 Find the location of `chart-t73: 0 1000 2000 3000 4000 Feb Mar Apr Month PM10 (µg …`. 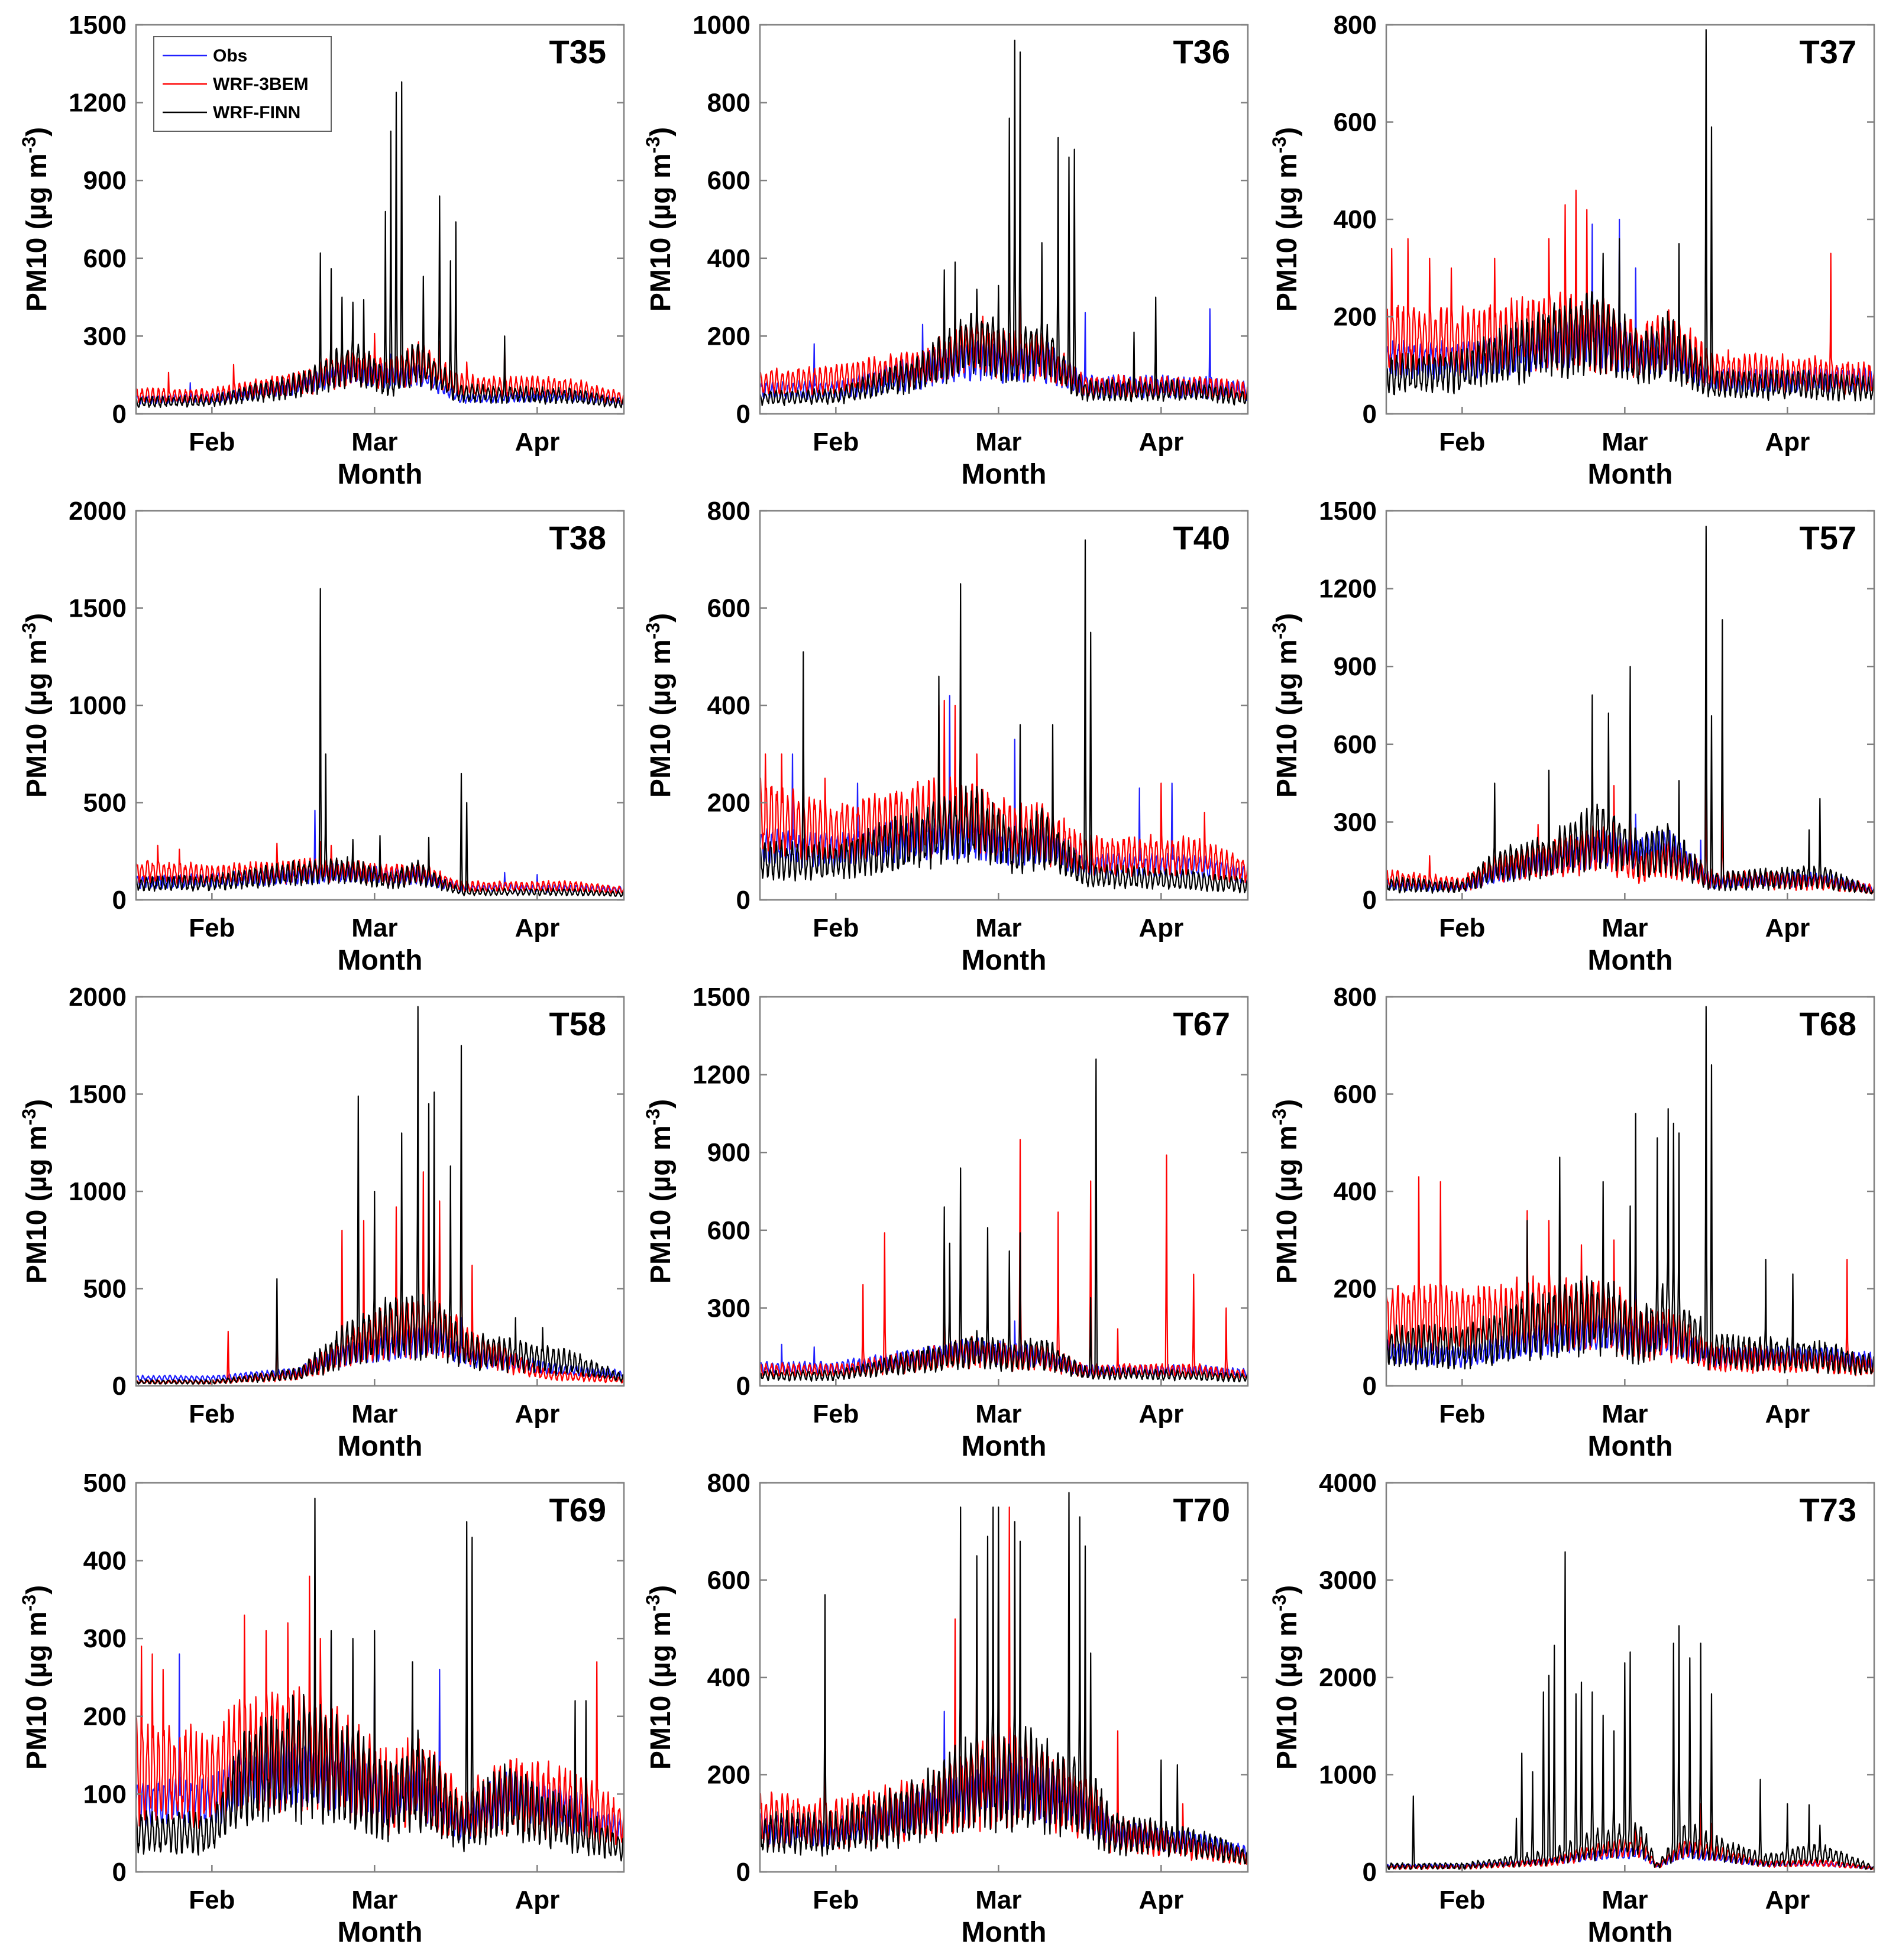

chart-t73: 0 1000 2000 3000 4000 Feb Mar Apr Month PM10 (µg … is located at coordinates (1572, 1707).